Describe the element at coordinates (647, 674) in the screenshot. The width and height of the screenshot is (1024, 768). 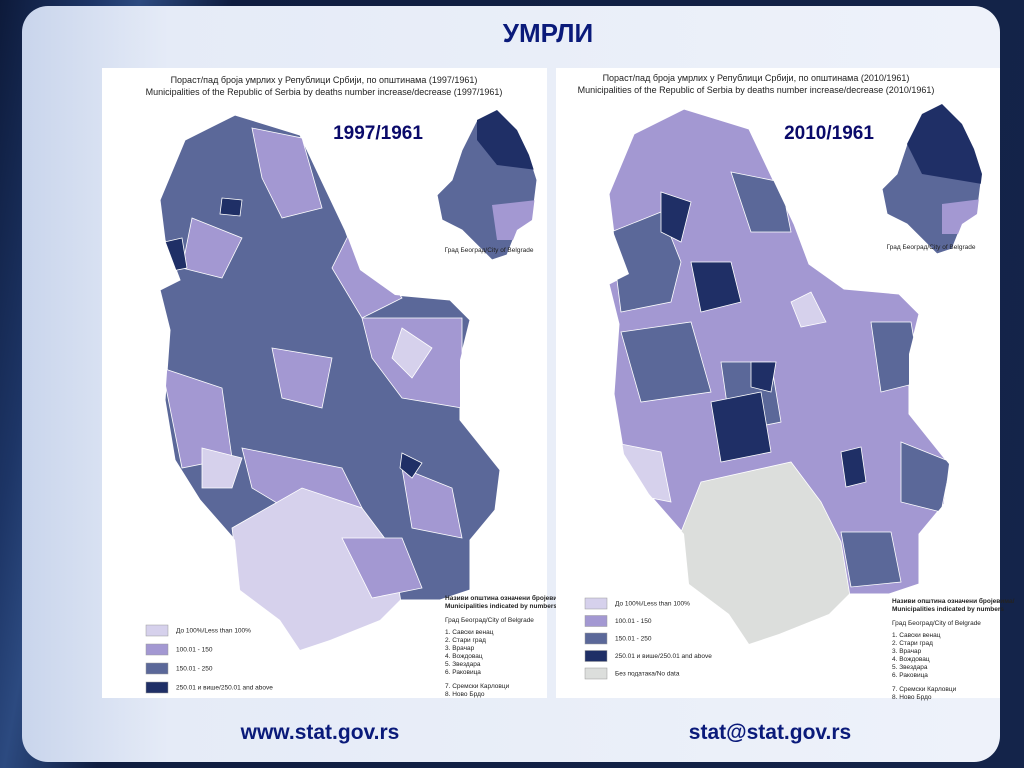
I see `legend-label: Без података/No data` at that location.